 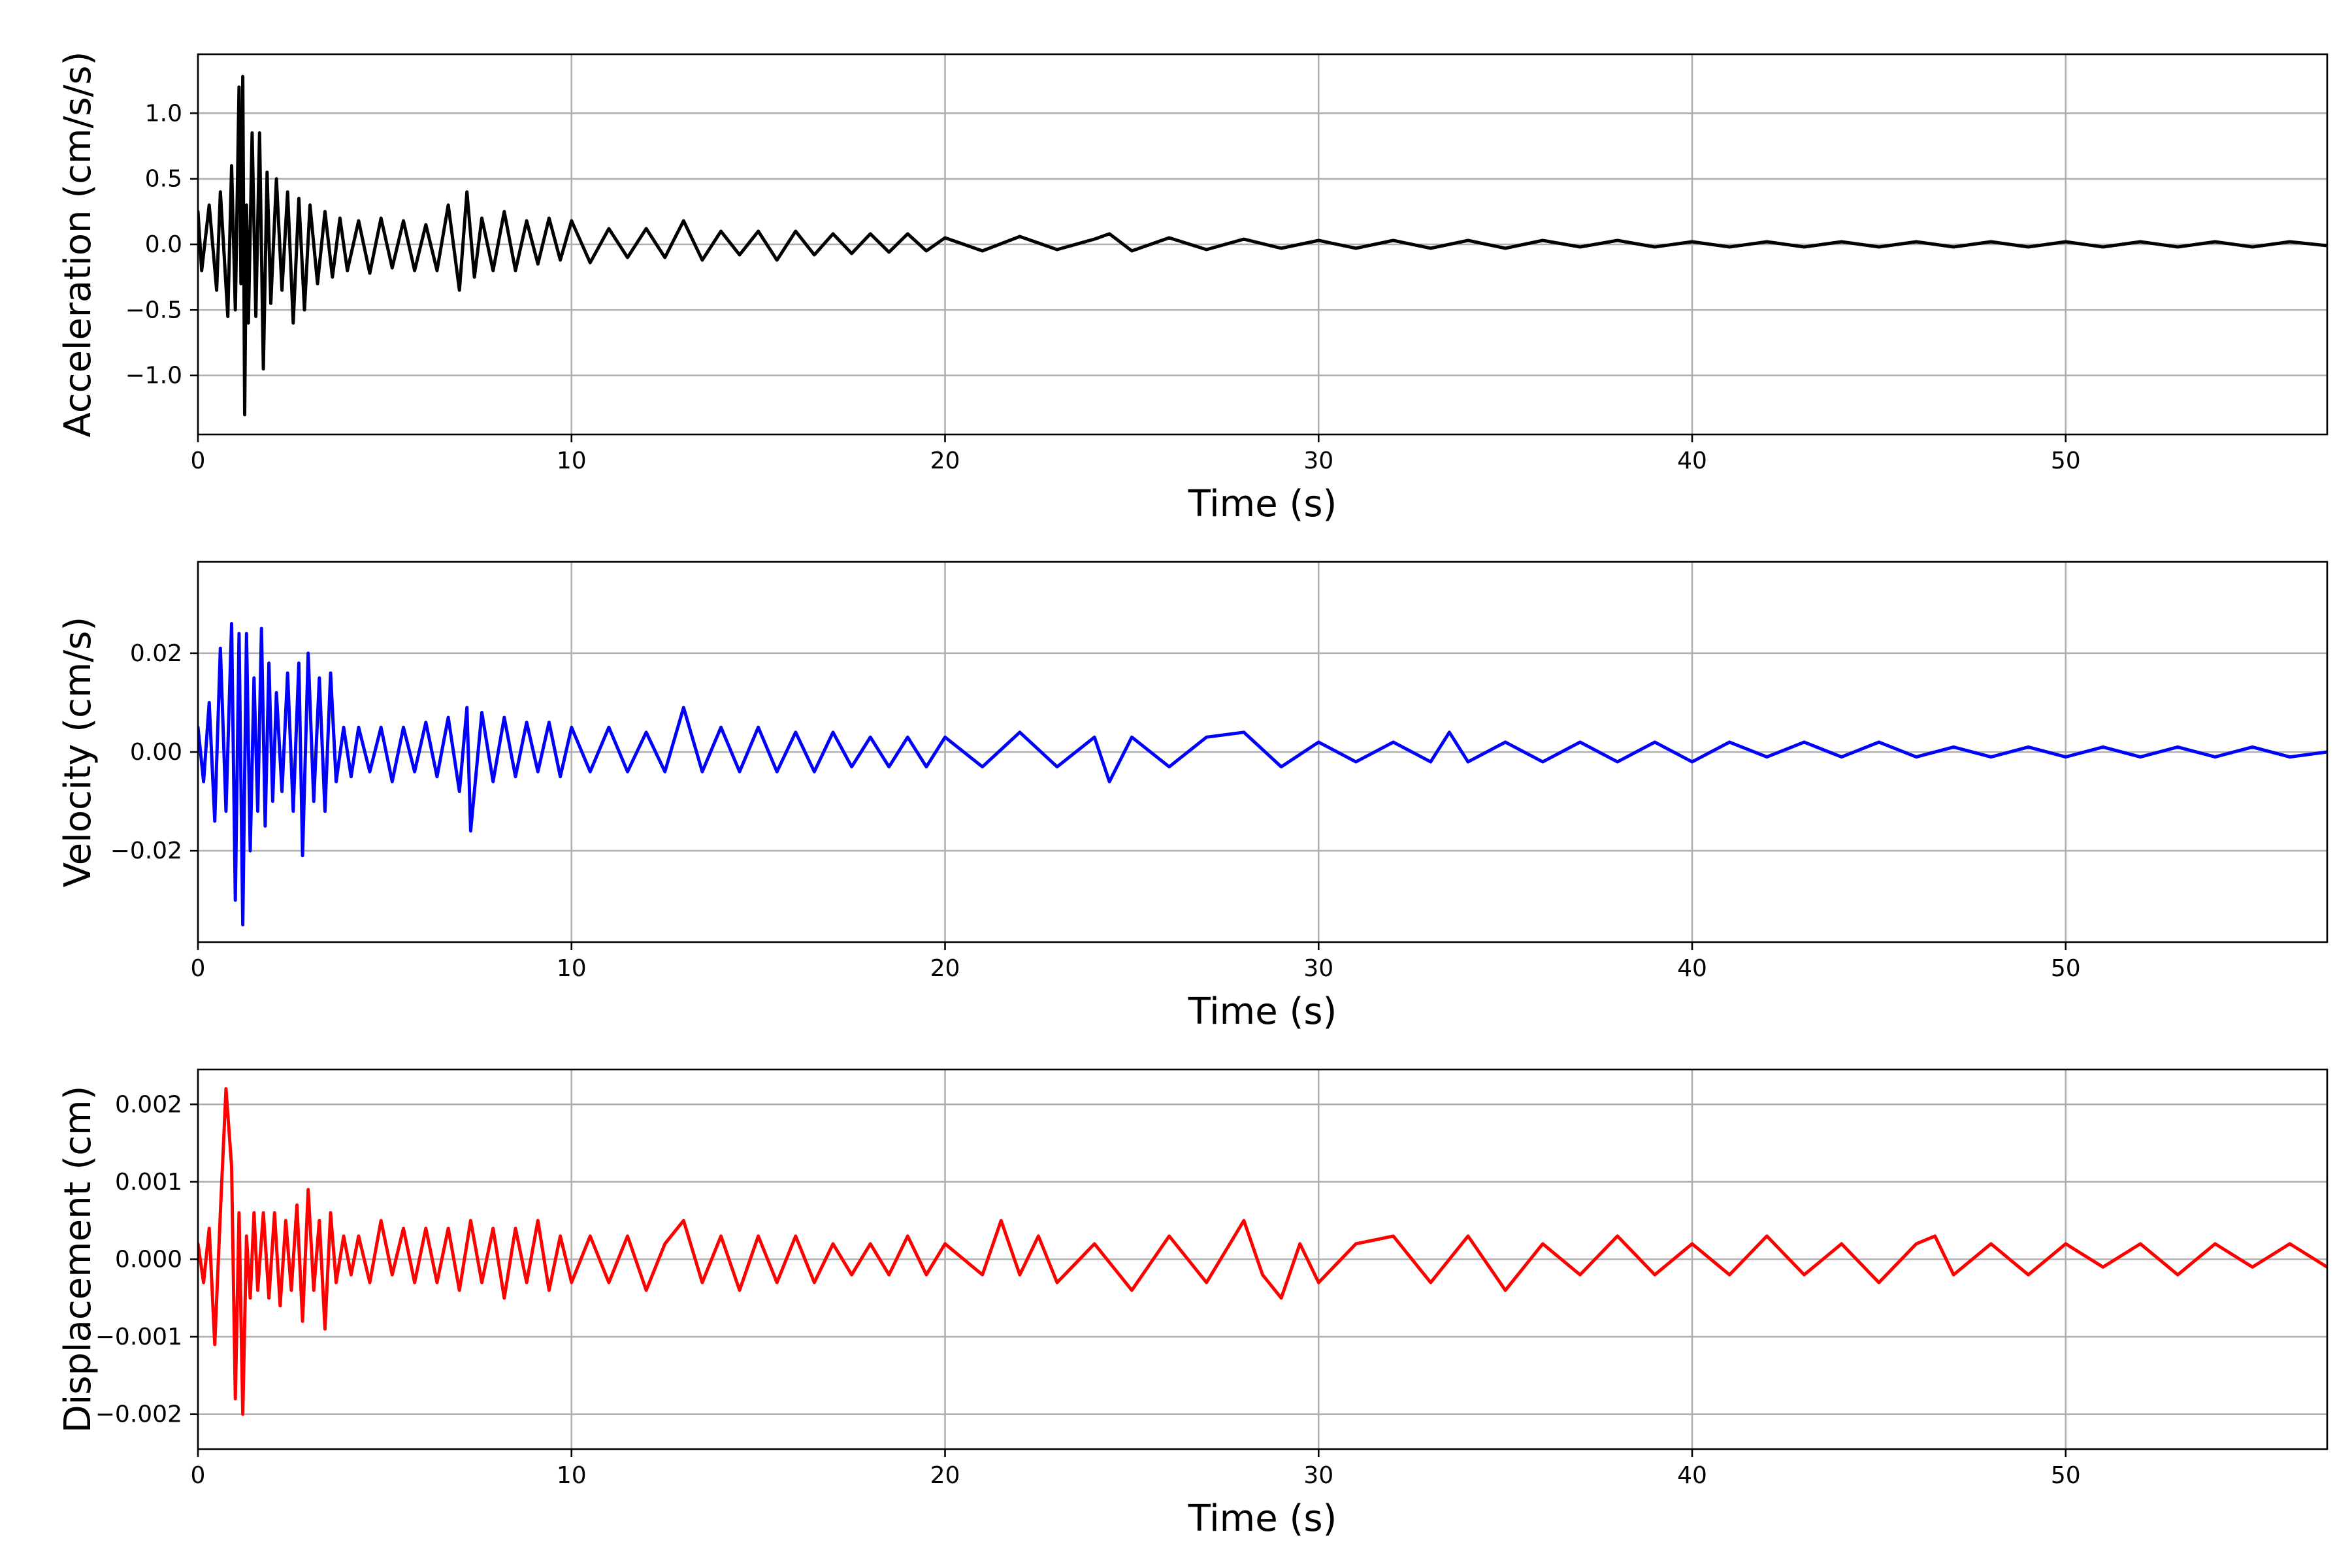 I want to click on y-axis-label: Displacement (cm), so click(x=78, y=1259).